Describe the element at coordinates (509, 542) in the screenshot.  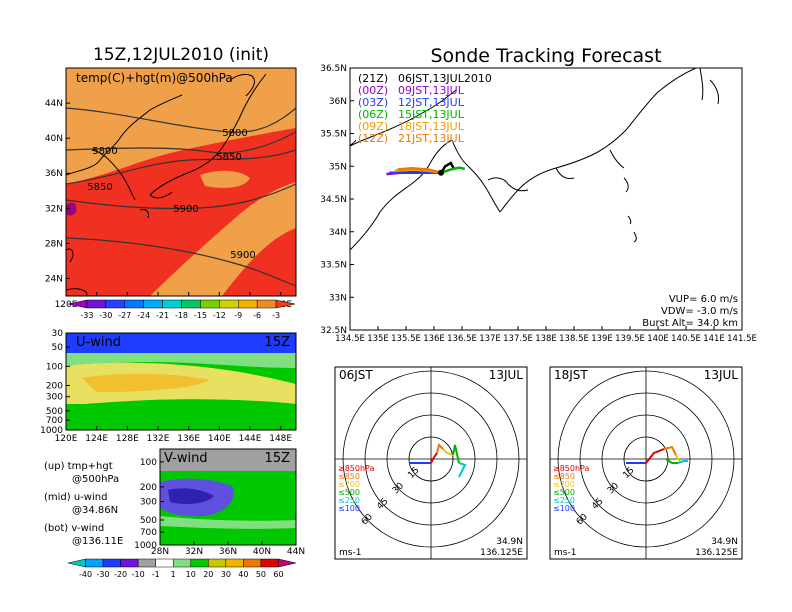
I see `hodograph-lat: 34.9N` at that location.